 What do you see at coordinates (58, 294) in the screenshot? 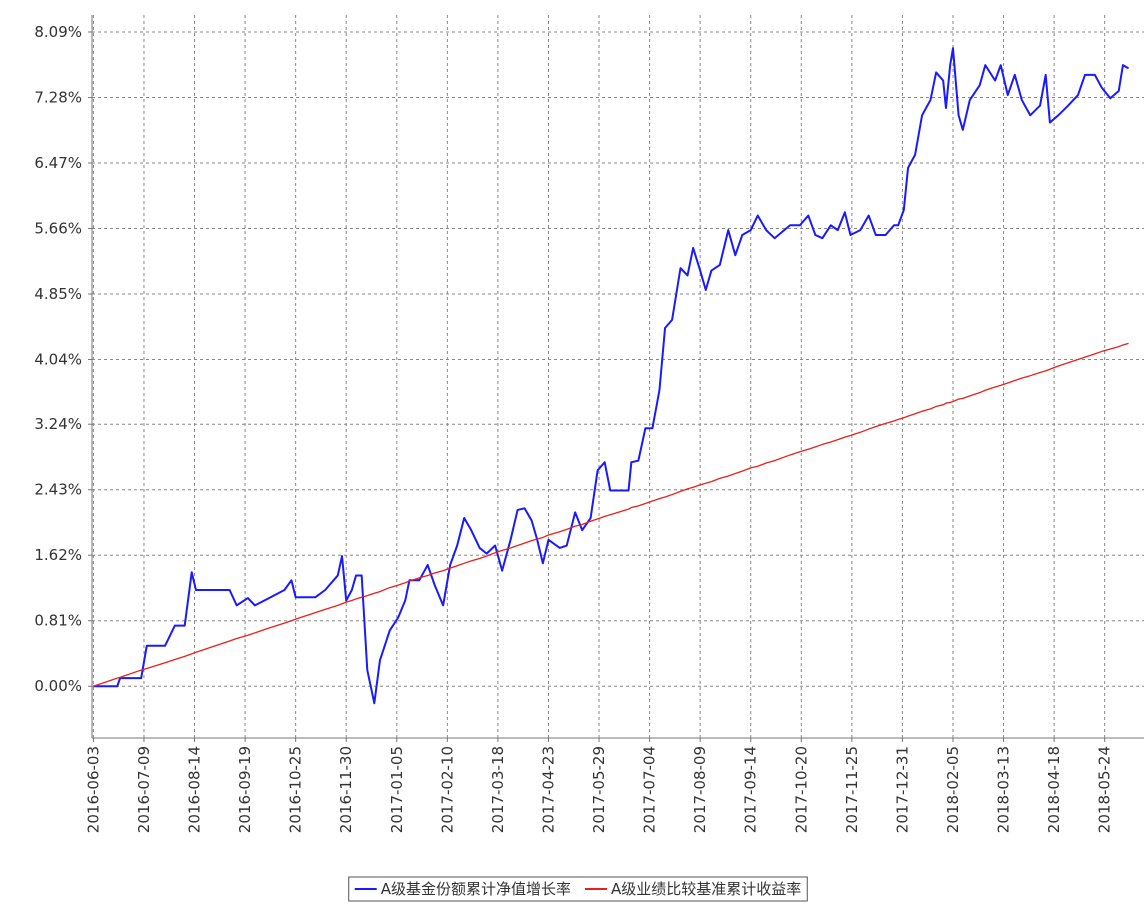
I see `y-tick-label: 4.85%` at bounding box center [58, 294].